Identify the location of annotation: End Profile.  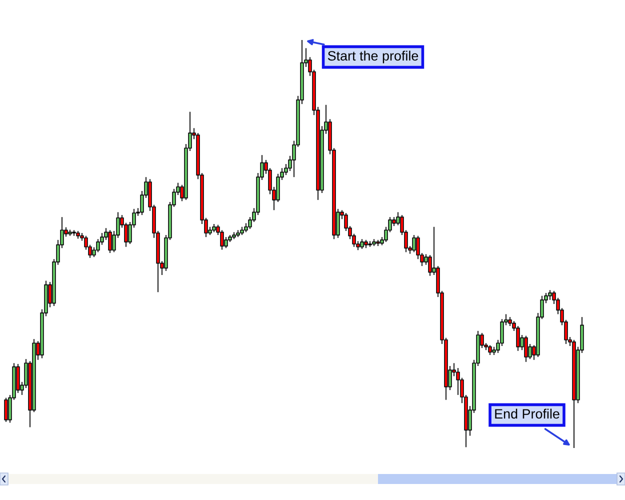
(527, 413).